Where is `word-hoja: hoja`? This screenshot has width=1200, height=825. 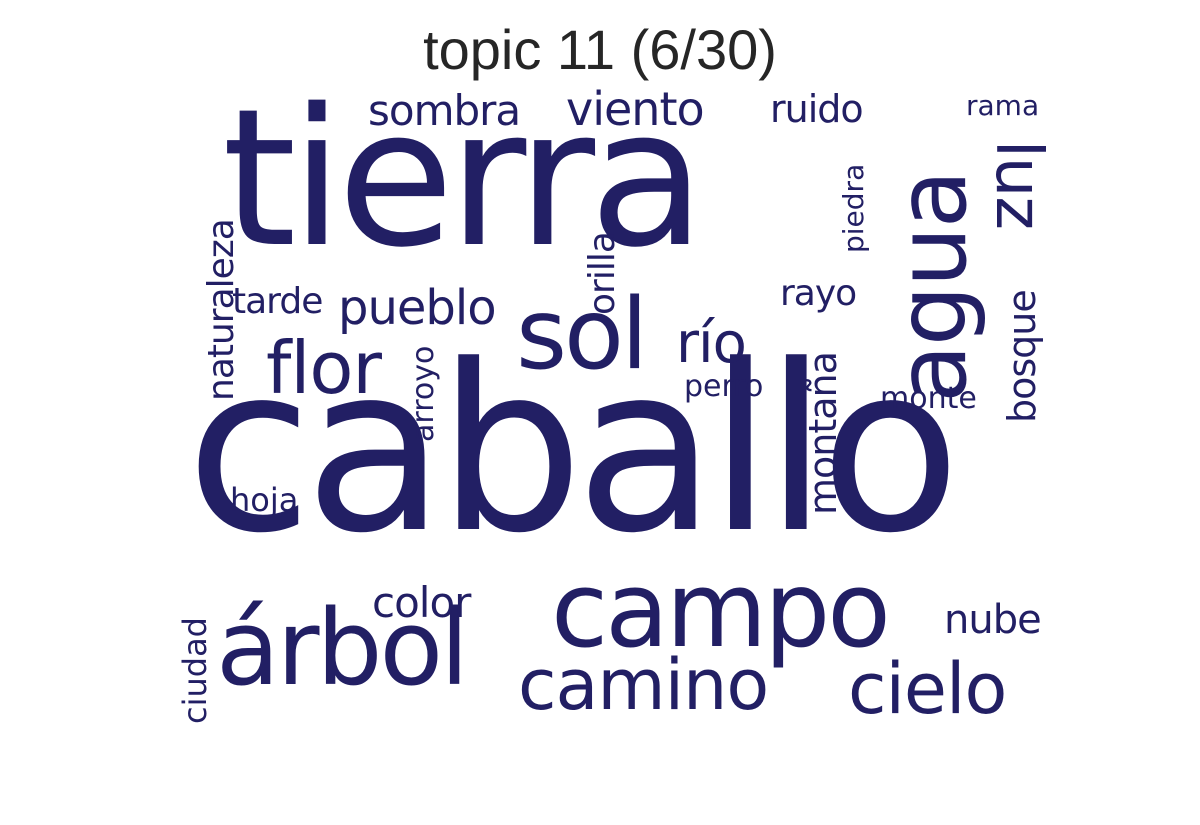
word-hoja: hoja is located at coordinates (264, 500).